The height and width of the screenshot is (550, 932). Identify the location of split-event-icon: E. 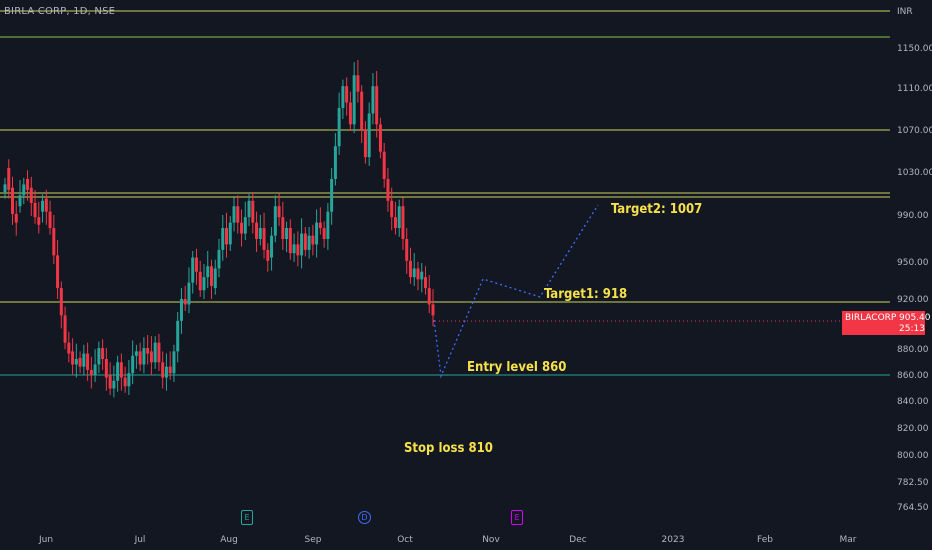
(517, 517).